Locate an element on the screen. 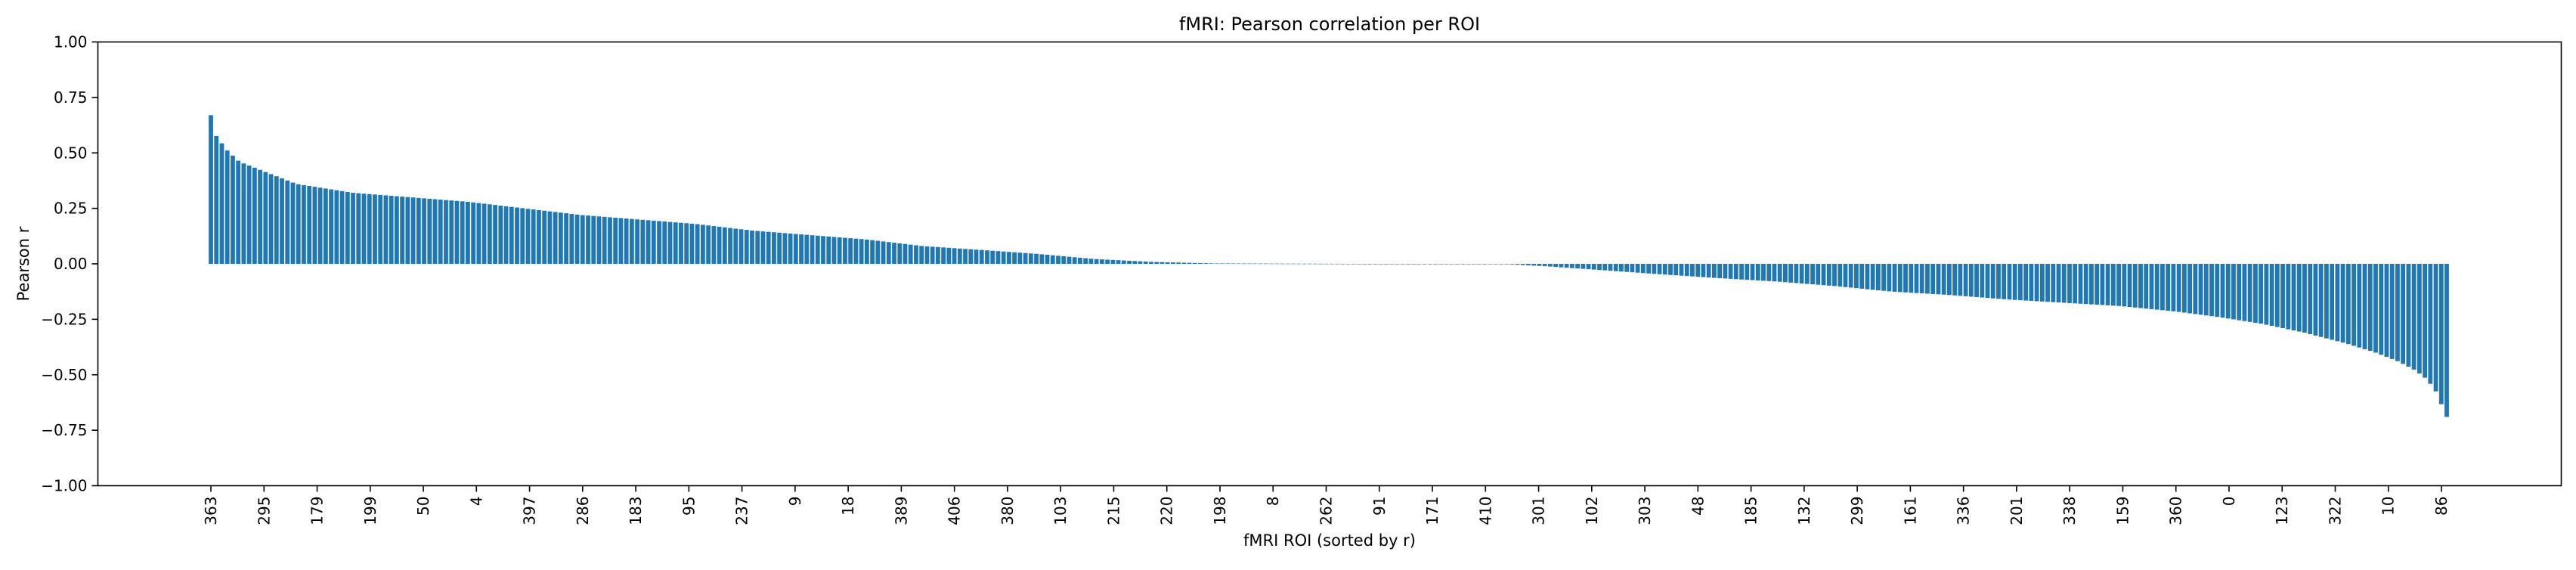  x-tick-label: 299 is located at coordinates (1857, 511).